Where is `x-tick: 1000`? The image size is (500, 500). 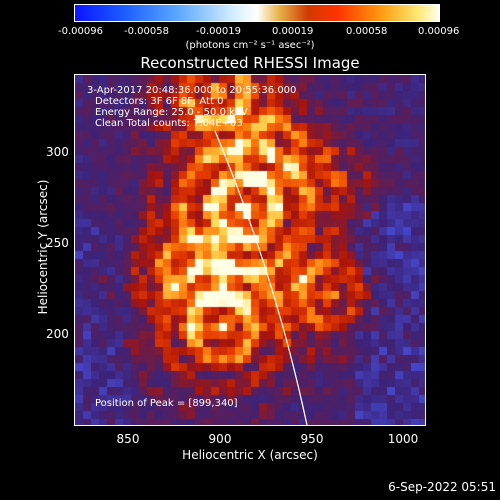
x-tick: 1000 is located at coordinates (403, 439).